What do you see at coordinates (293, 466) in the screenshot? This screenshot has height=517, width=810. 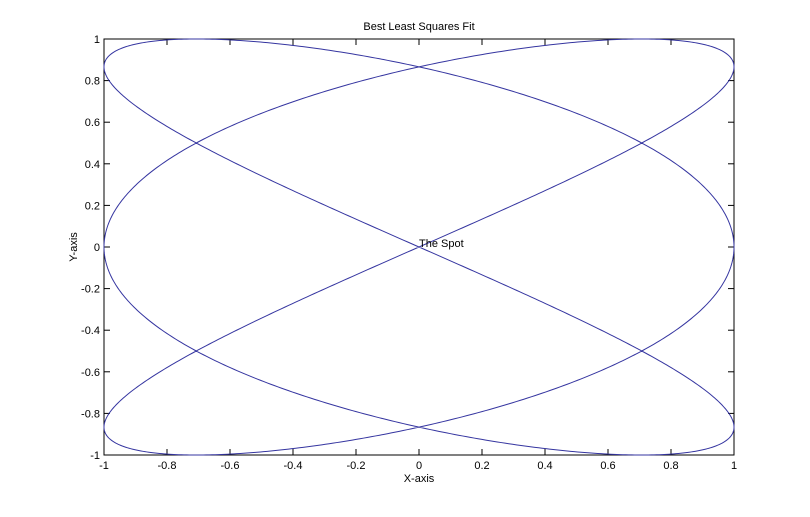 I see `x-tick-label: -0.4` at bounding box center [293, 466].